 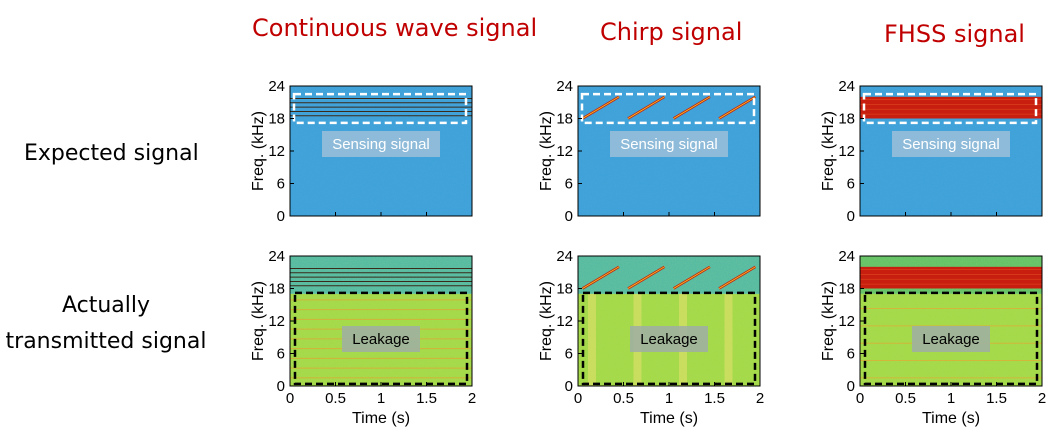 I want to click on row-label-actual: Actually transmitted signal, so click(x=106, y=324).